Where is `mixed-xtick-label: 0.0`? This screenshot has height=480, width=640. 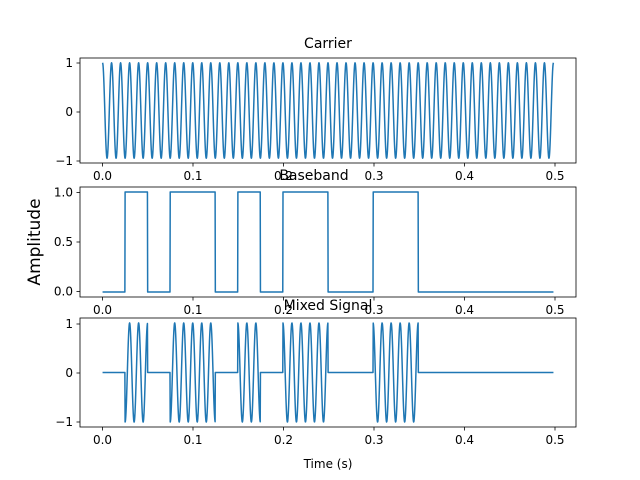 mixed-xtick-label: 0.0 is located at coordinates (102, 440).